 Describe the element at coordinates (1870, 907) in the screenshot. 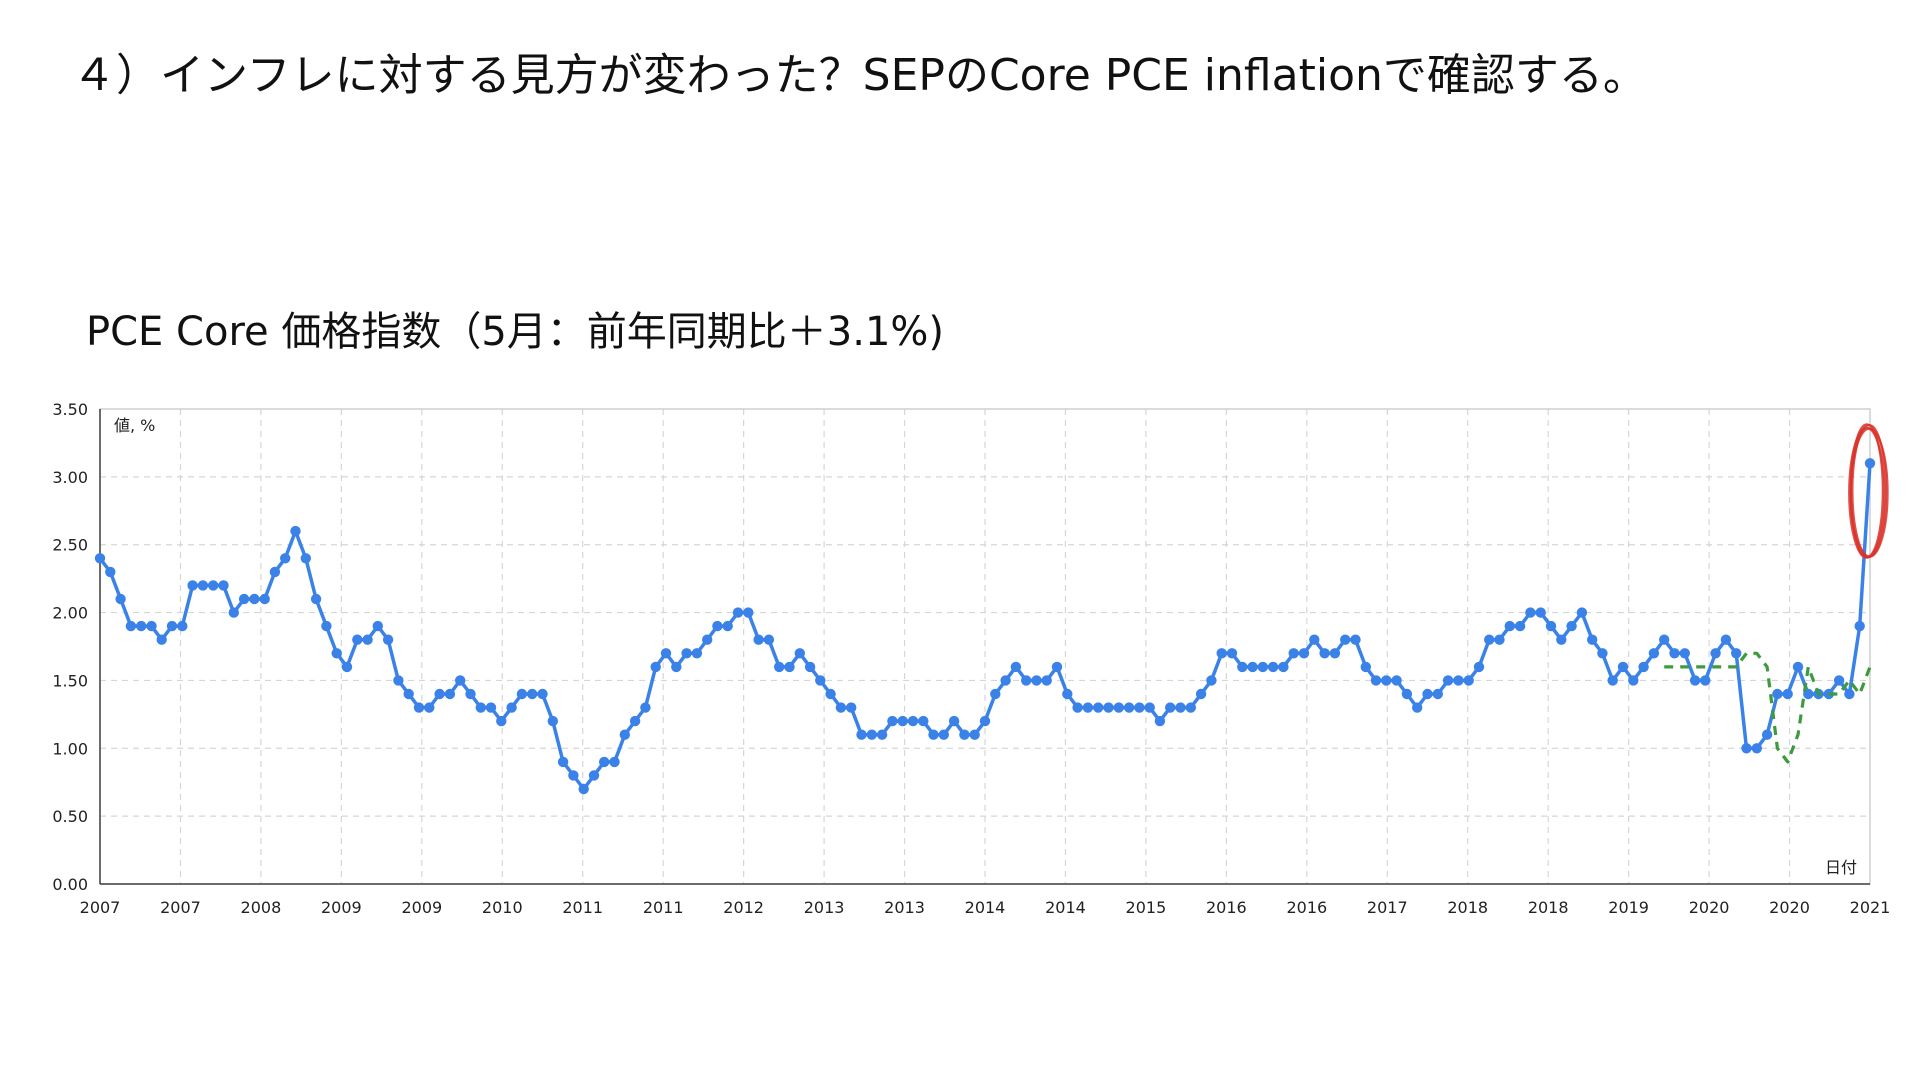

I see `x-tick-label: 2021` at that location.